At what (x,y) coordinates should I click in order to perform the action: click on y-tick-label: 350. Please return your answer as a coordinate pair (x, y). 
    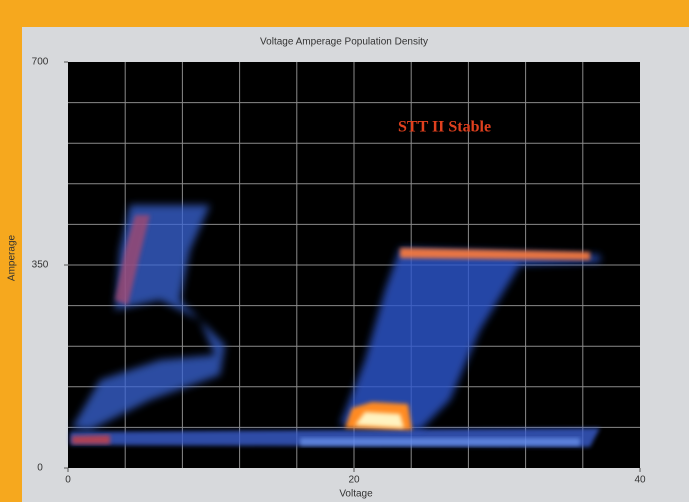
    Looking at the image, I should click on (40, 265).